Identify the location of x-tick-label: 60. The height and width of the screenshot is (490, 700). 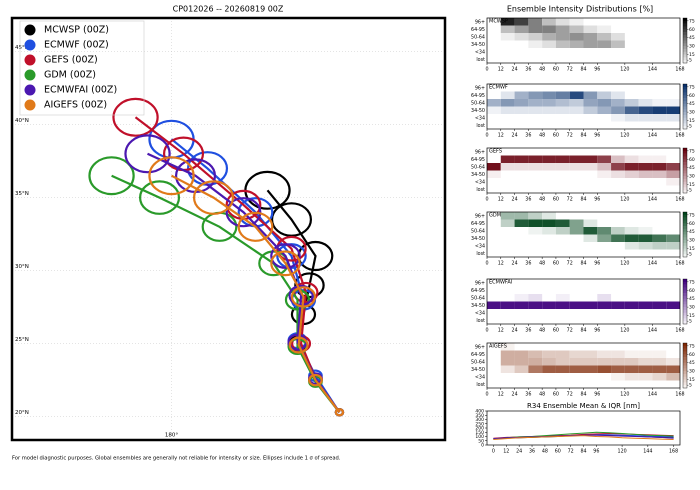
(556, 395).